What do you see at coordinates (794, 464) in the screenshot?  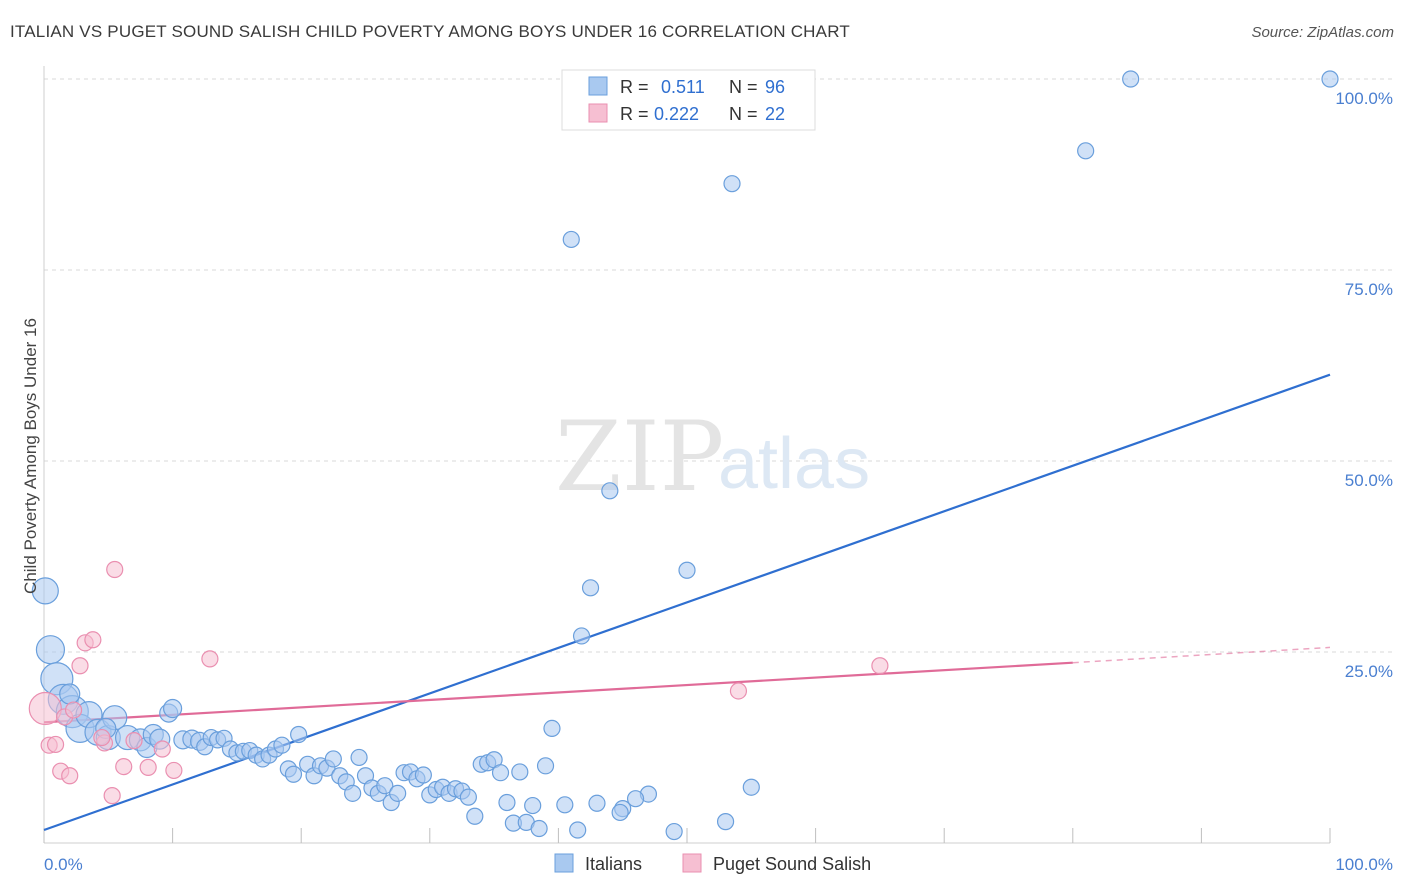 I see `watermark-atlas: atlas` at bounding box center [794, 464].